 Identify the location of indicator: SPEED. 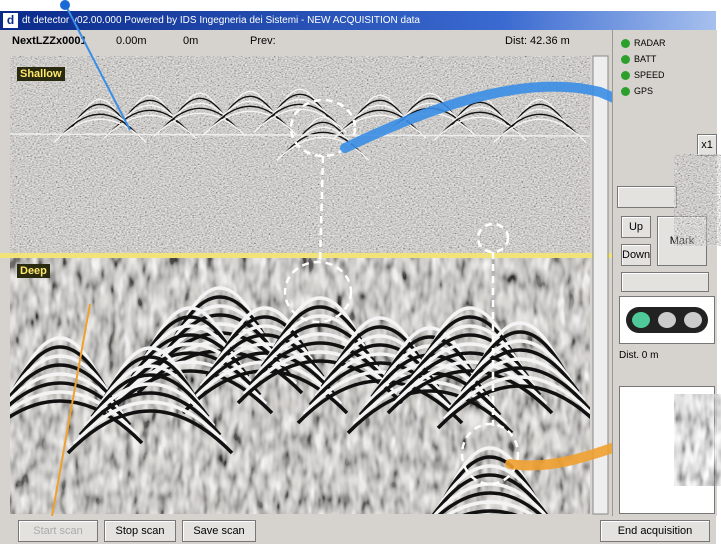
(643, 75).